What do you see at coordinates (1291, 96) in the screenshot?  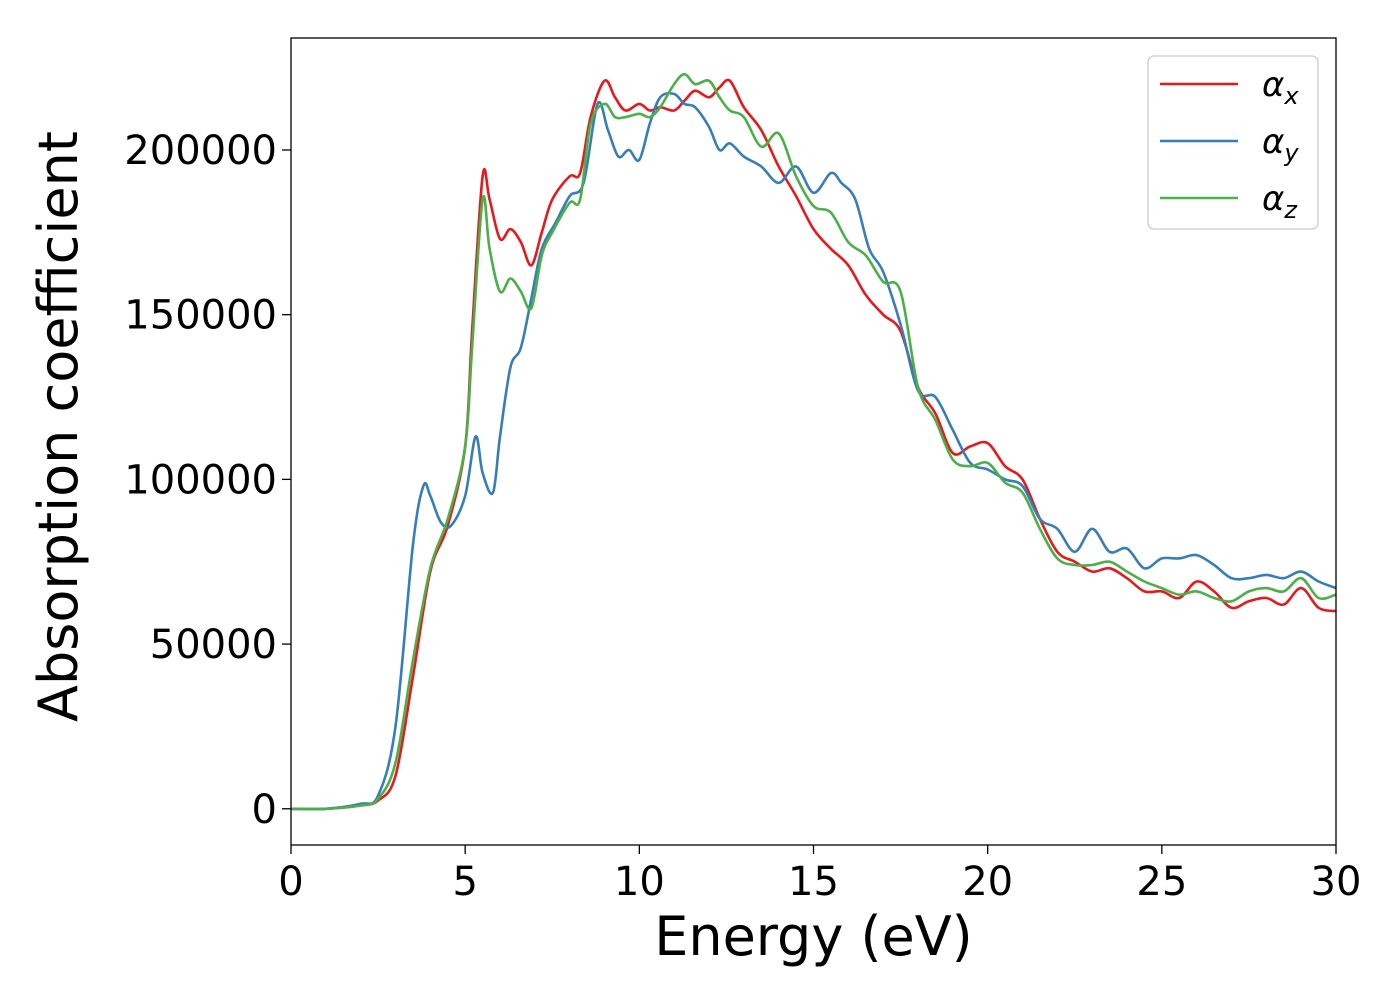 I see `legend-label-subscript: x` at bounding box center [1291, 96].